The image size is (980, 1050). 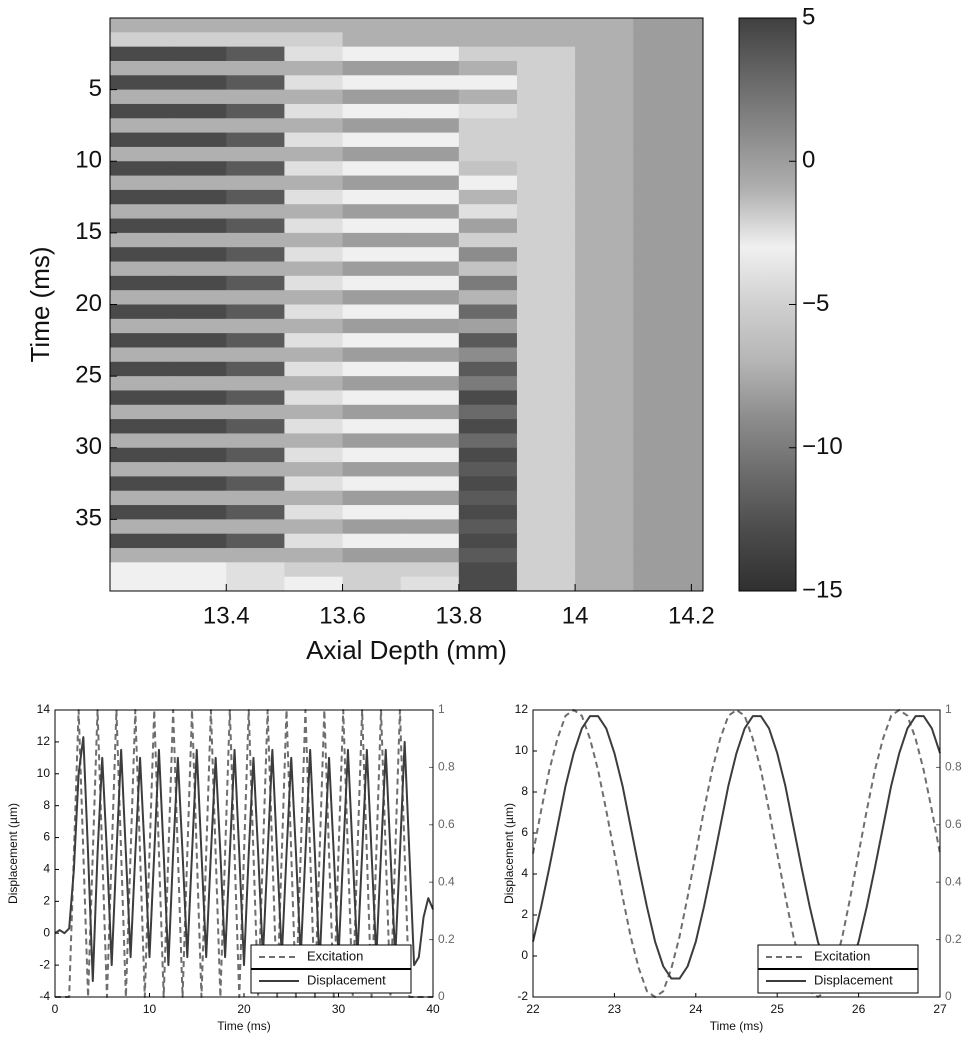 What do you see at coordinates (524, 955) in the screenshot?
I see `y-tick-label: 0` at bounding box center [524, 955].